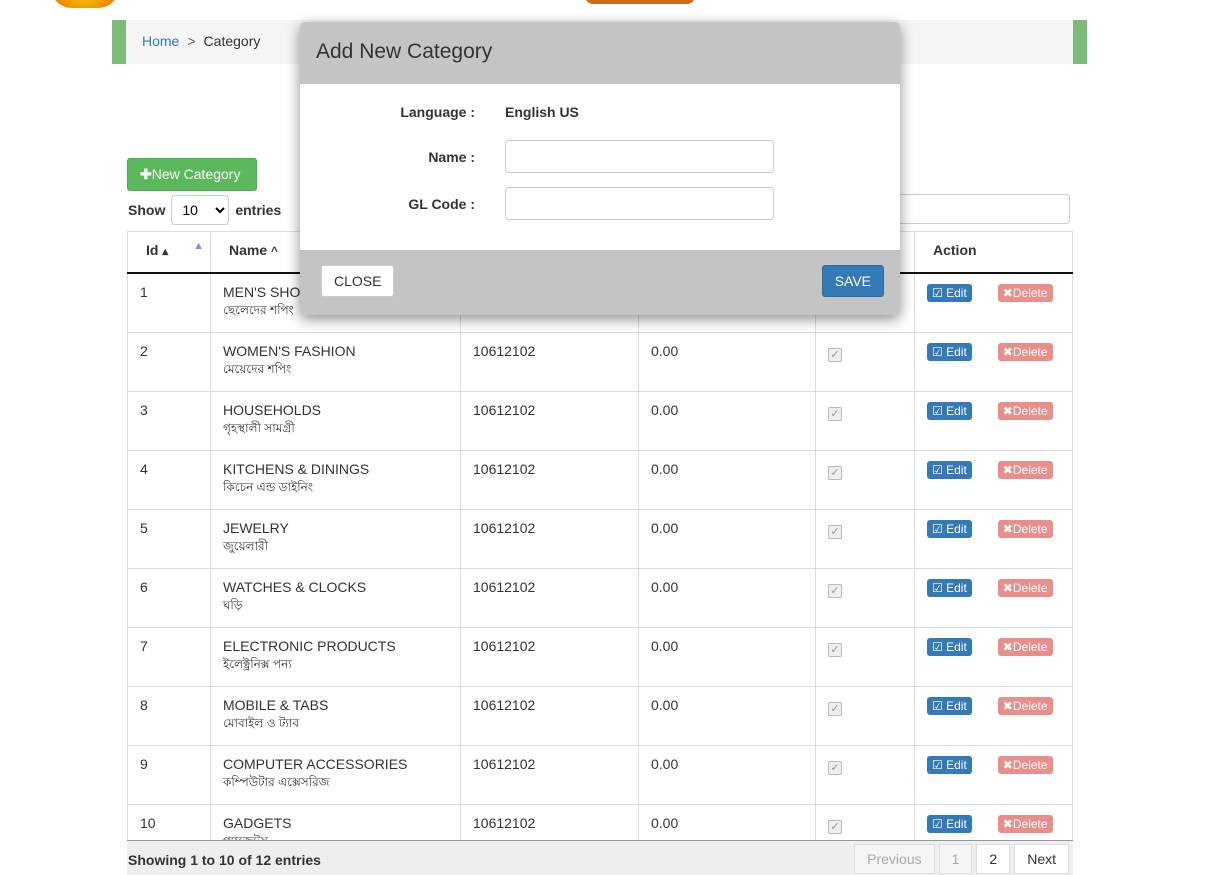 This screenshot has height=875, width=1212. What do you see at coordinates (865, 361) in the screenshot?
I see `cell-status: ✓` at bounding box center [865, 361].